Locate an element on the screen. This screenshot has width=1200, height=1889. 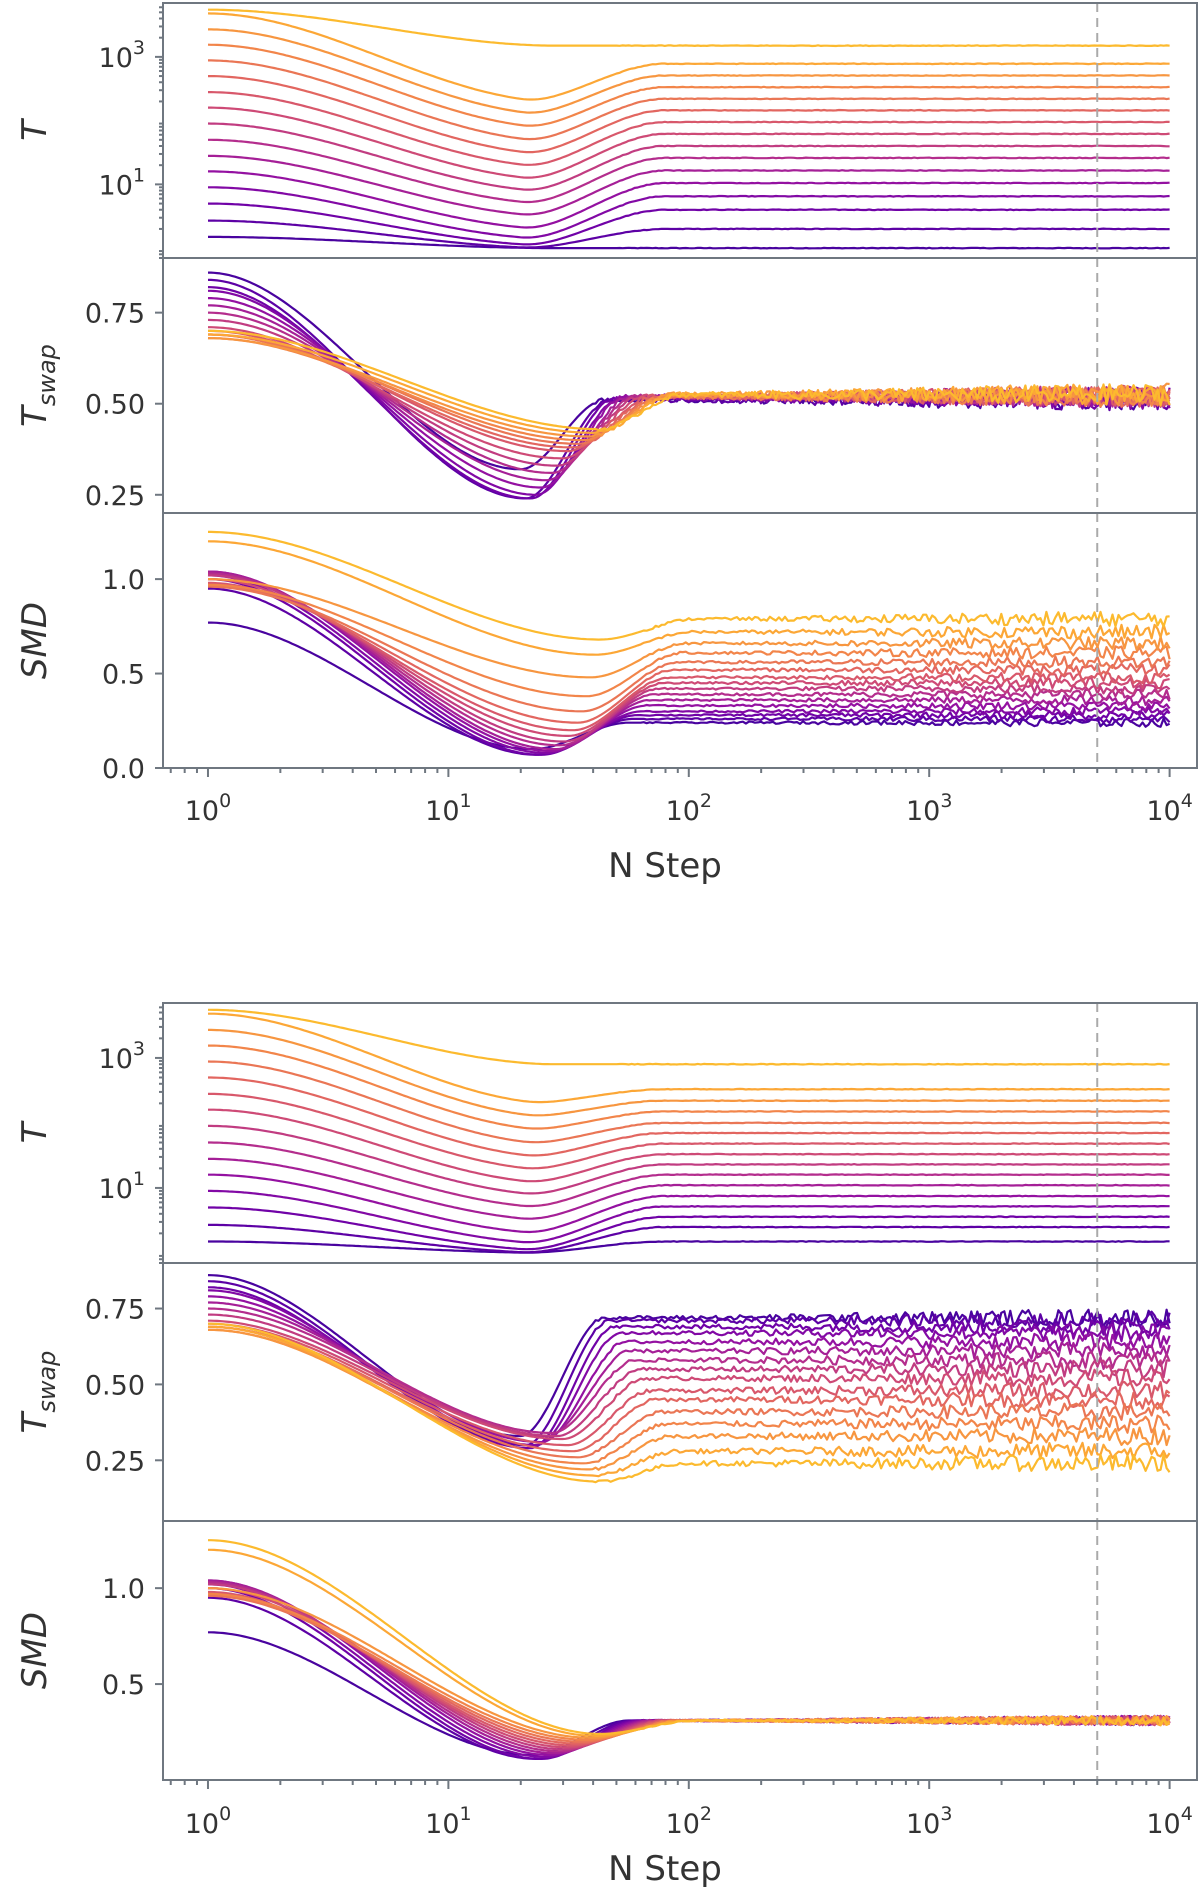
bottom-panel-smd: 0.5 1.0 SMD is located at coordinates (606, 1650).